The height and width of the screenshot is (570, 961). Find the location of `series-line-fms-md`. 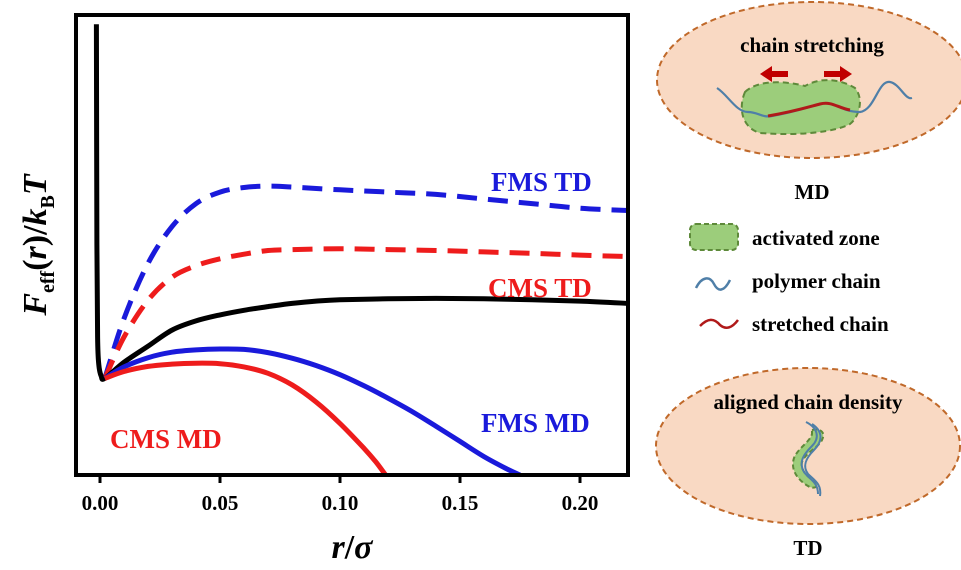

series-line-fms-md is located at coordinates (312, 410).